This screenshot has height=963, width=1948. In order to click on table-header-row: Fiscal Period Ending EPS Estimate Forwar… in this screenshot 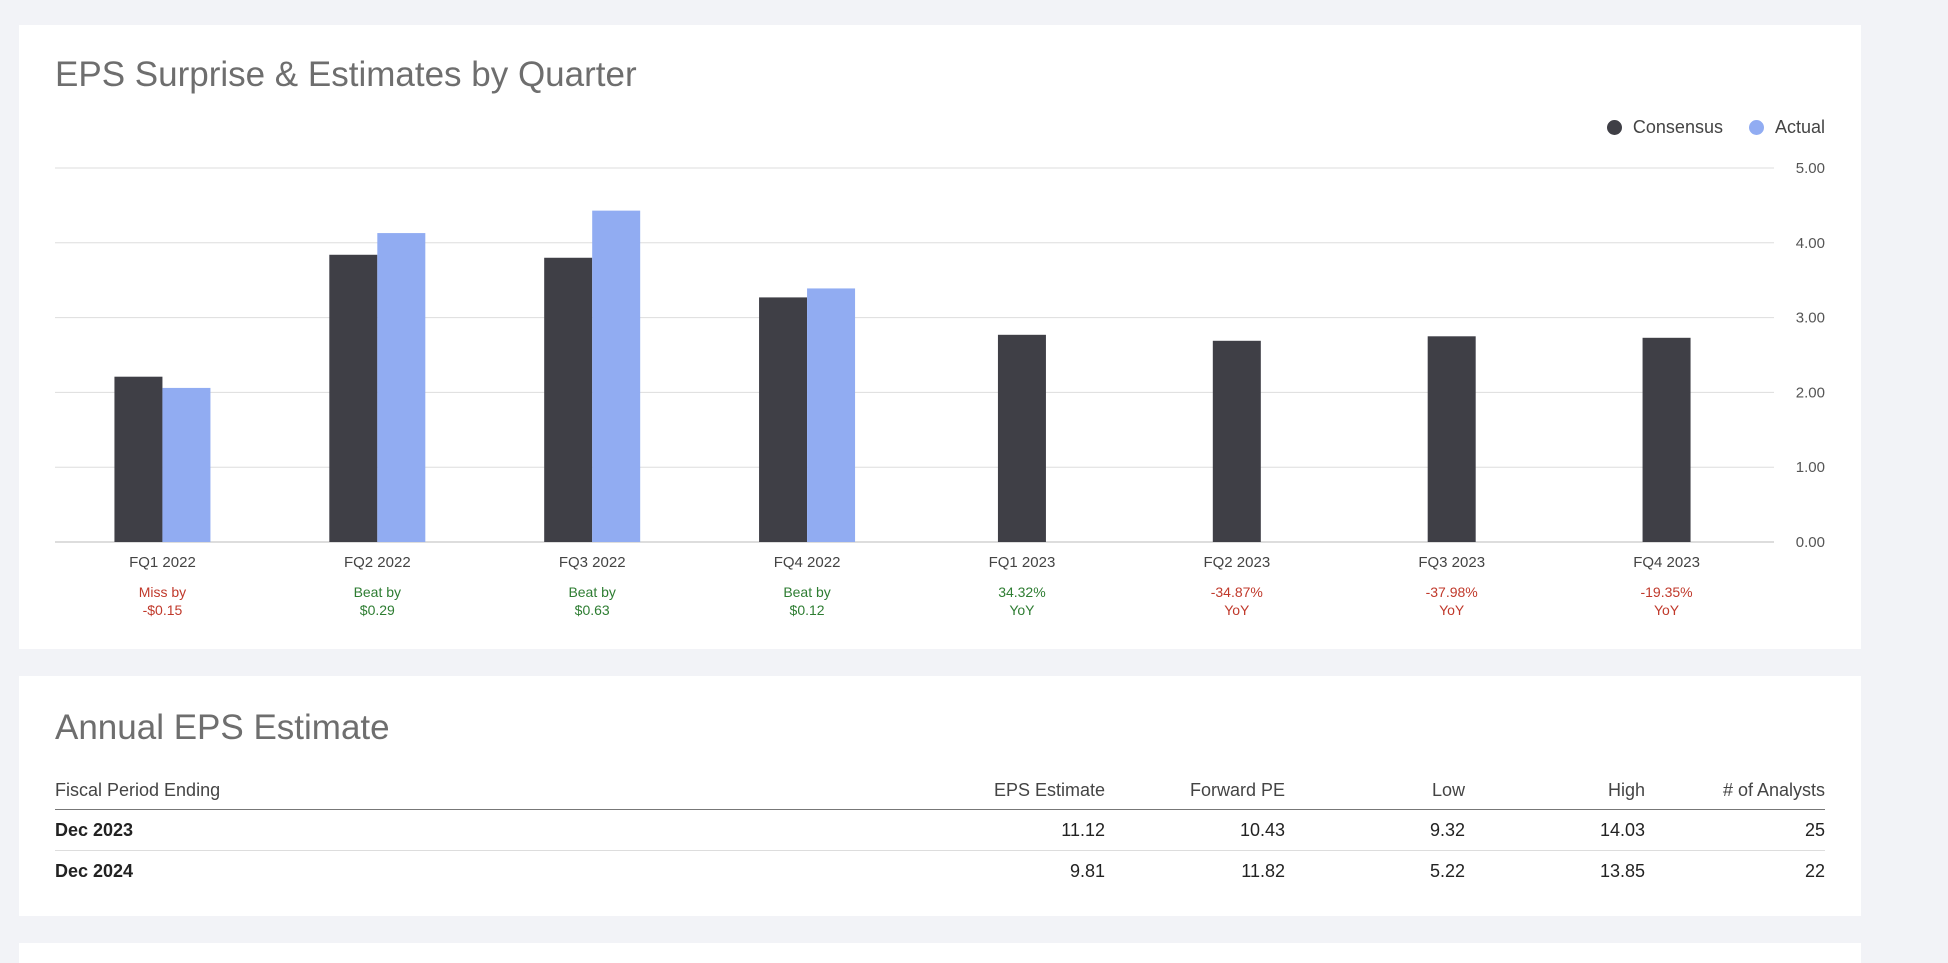, I will do `click(940, 790)`.